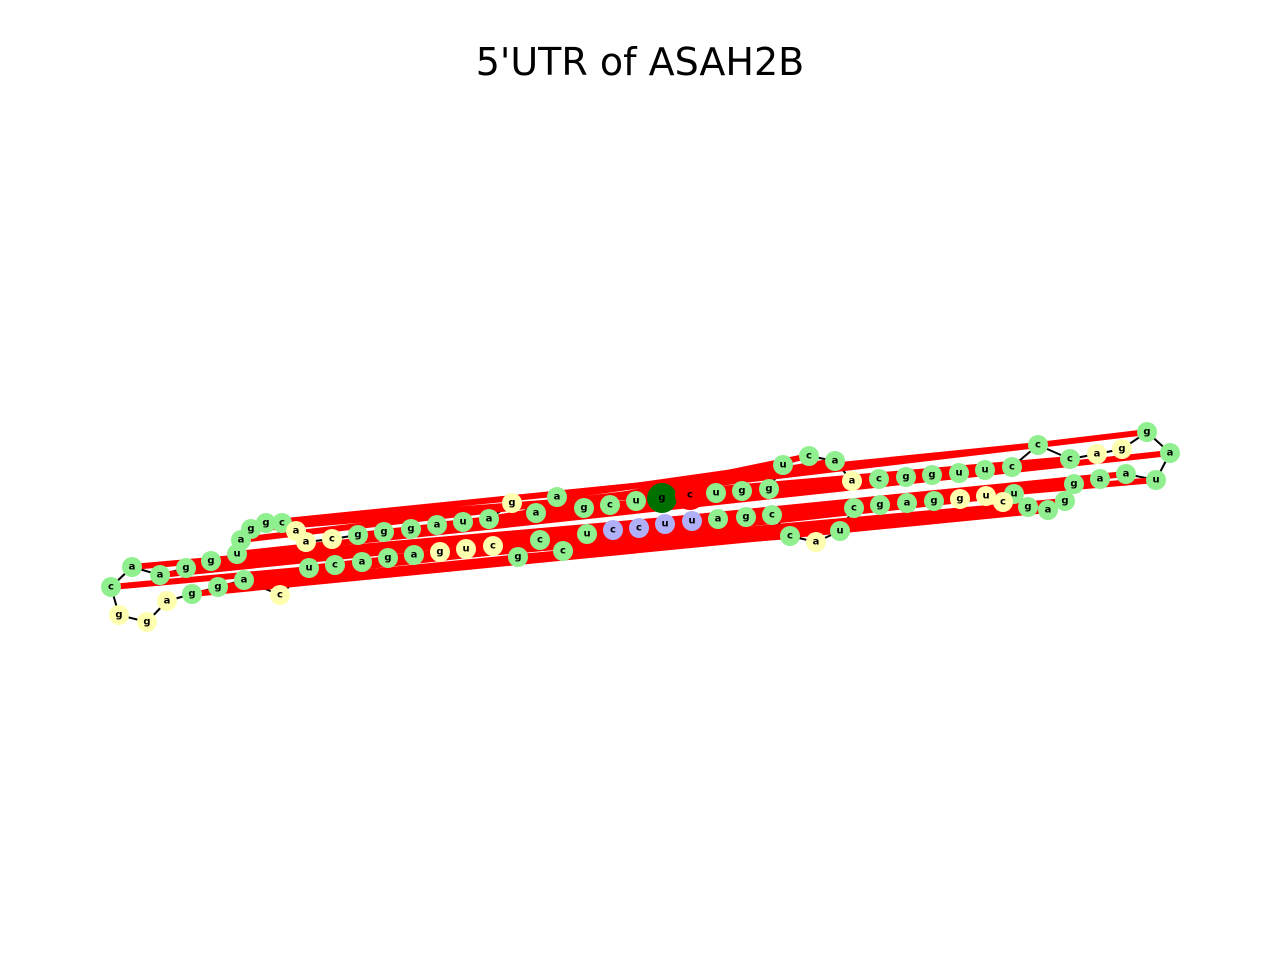 The height and width of the screenshot is (960, 1280). Describe the element at coordinates (640, 62) in the screenshot. I see `diagram-title: 5'UTR of ASAH2B` at that location.